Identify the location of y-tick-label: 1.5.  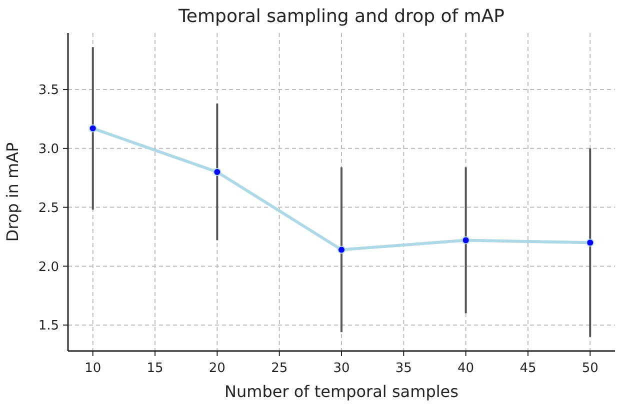
(48, 326).